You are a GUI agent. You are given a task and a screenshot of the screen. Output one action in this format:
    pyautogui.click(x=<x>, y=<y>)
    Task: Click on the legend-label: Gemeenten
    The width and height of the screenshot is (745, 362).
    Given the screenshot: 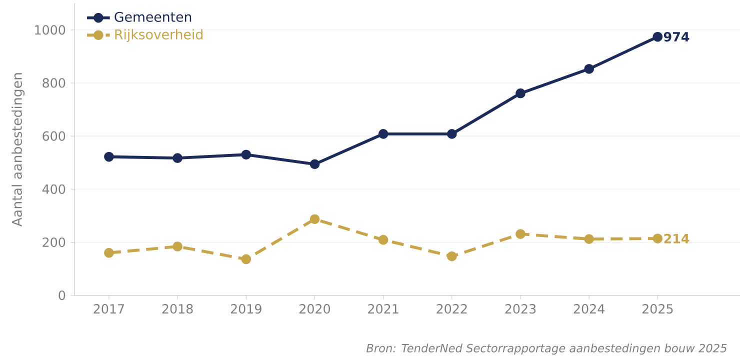 What is the action you would take?
    pyautogui.click(x=153, y=17)
    